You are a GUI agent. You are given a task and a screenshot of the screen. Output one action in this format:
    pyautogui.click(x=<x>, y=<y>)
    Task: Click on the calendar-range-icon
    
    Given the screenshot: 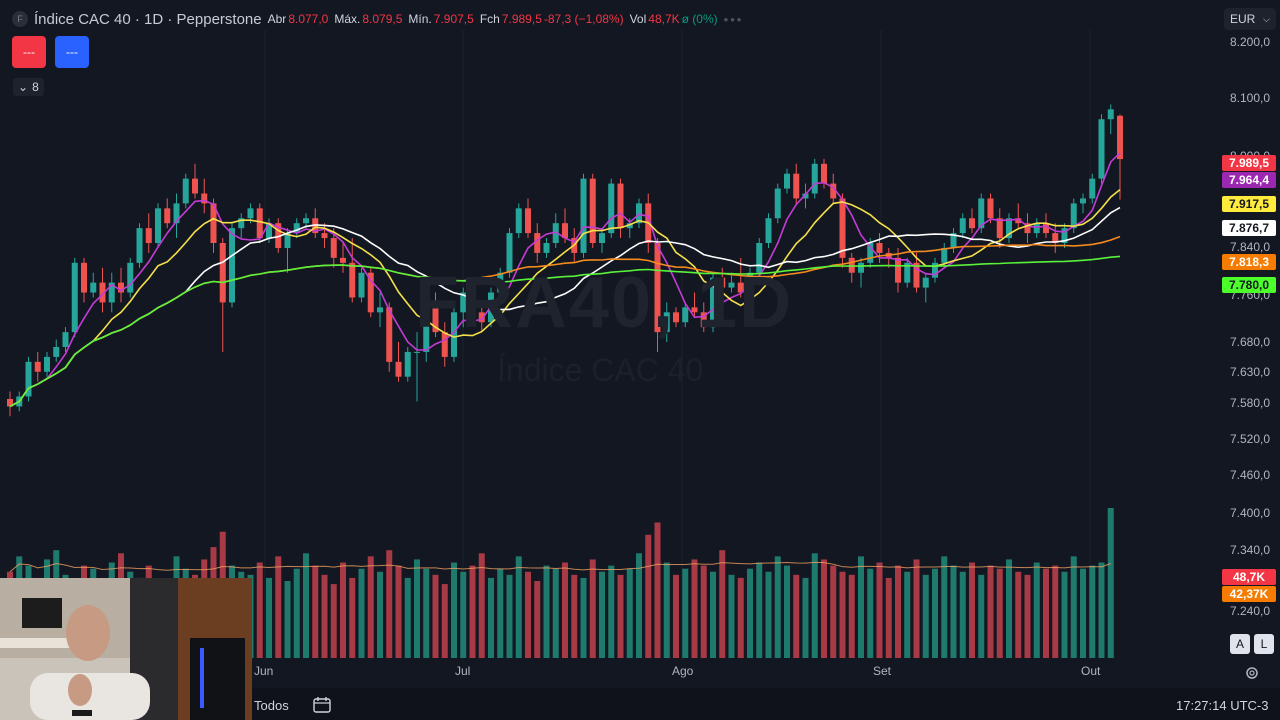 What is the action you would take?
    pyautogui.click(x=322, y=705)
    